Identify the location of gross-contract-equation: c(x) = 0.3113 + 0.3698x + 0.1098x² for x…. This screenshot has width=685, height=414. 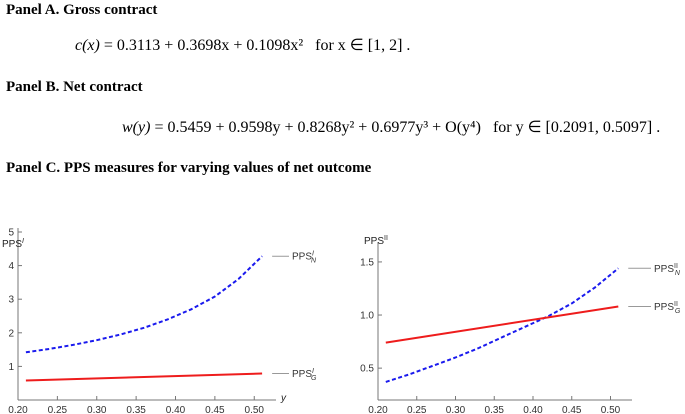
(242, 45).